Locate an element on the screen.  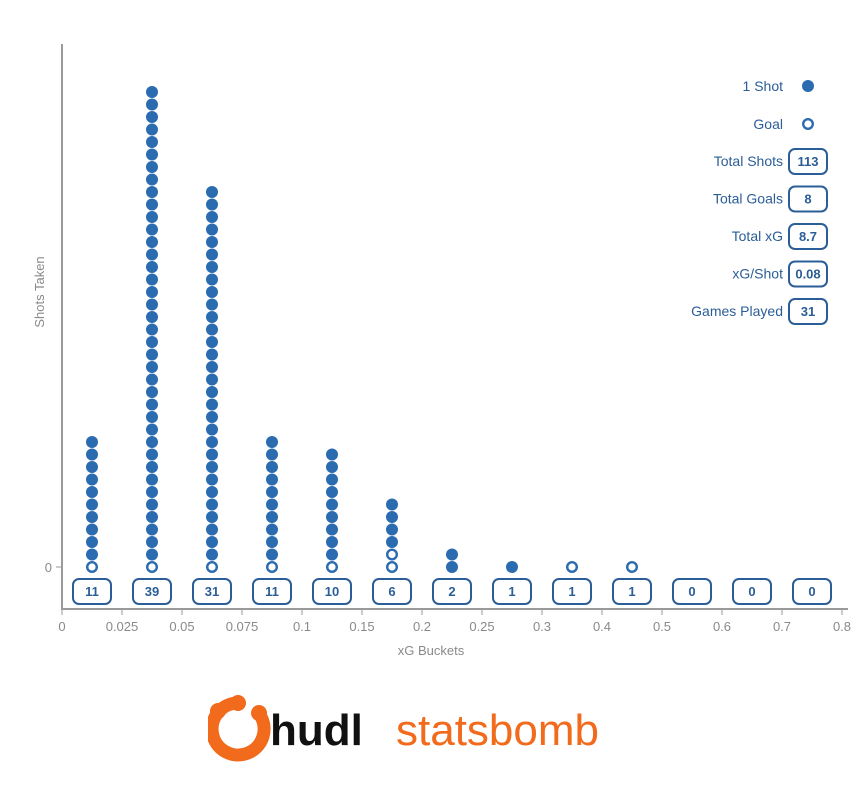
legend-shot-label: 1 Shot is located at coordinates (763, 86).